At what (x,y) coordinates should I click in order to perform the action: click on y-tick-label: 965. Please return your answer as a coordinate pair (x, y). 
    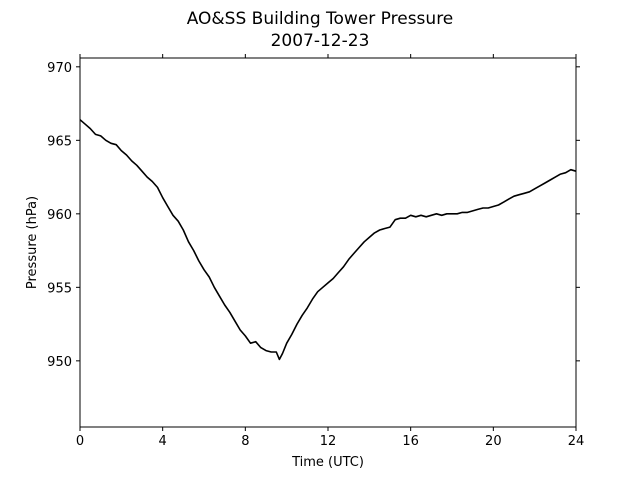
    Looking at the image, I should click on (59, 141).